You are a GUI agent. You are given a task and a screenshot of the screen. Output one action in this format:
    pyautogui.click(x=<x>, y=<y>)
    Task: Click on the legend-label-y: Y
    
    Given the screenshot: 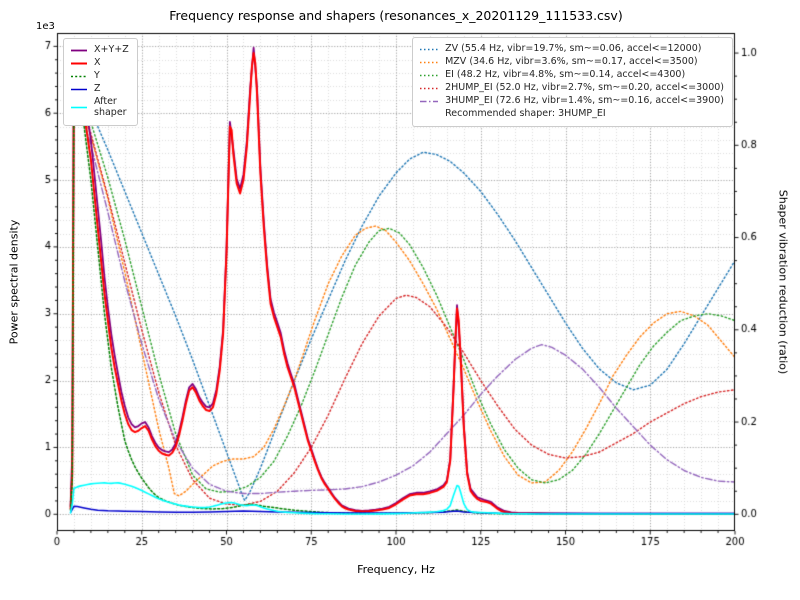 What is the action you would take?
    pyautogui.click(x=97, y=76)
    